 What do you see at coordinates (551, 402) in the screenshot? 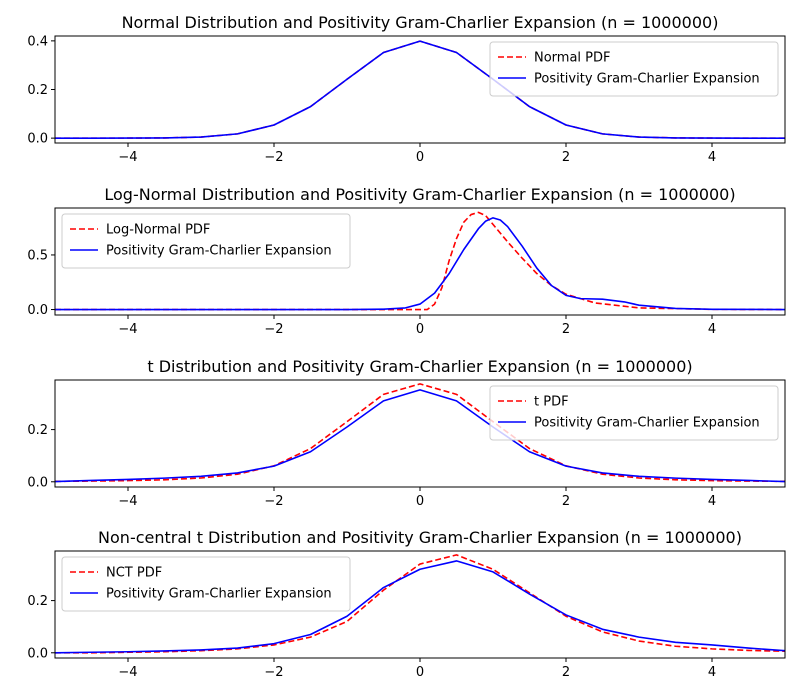
I see `chart-3-legend-label: t PDF` at bounding box center [551, 402].